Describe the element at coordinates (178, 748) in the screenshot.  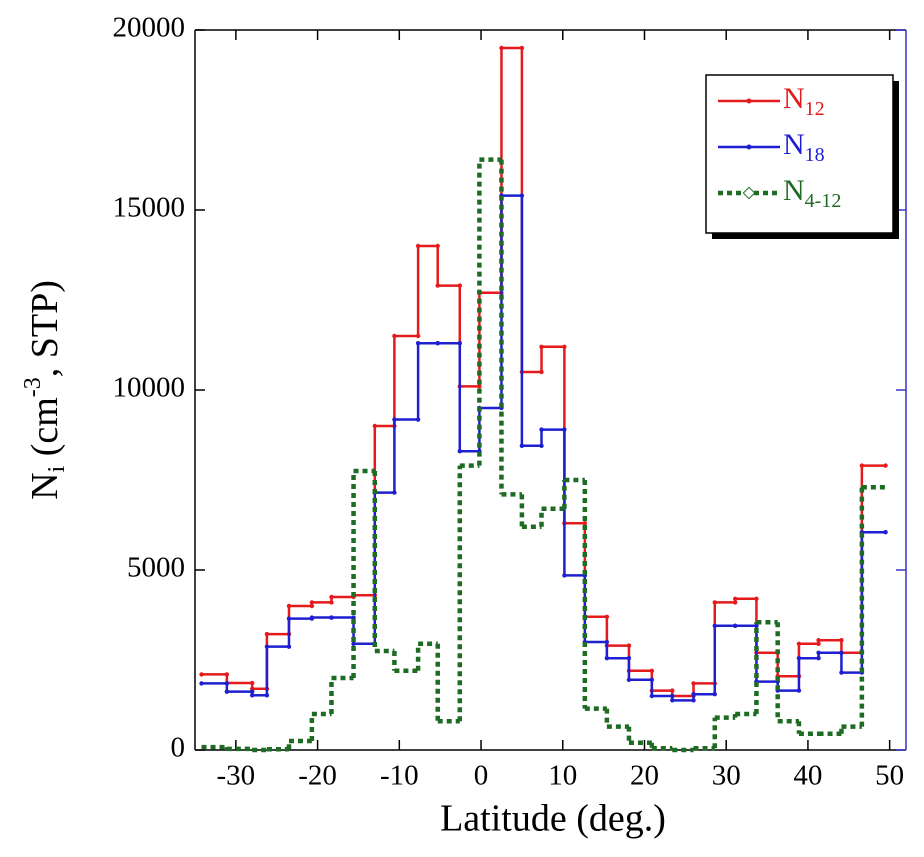
I see `y-tick-label: 0` at that location.